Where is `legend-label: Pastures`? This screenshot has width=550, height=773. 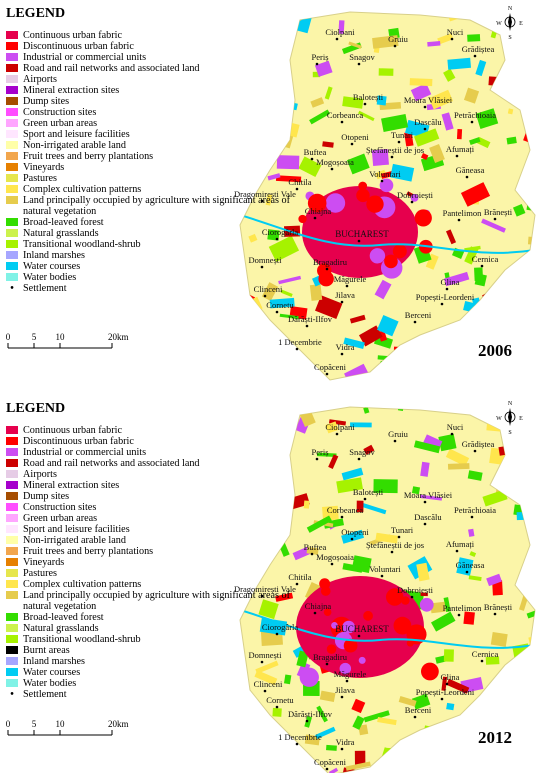
legend-label: Pastures is located at coordinates (40, 573).